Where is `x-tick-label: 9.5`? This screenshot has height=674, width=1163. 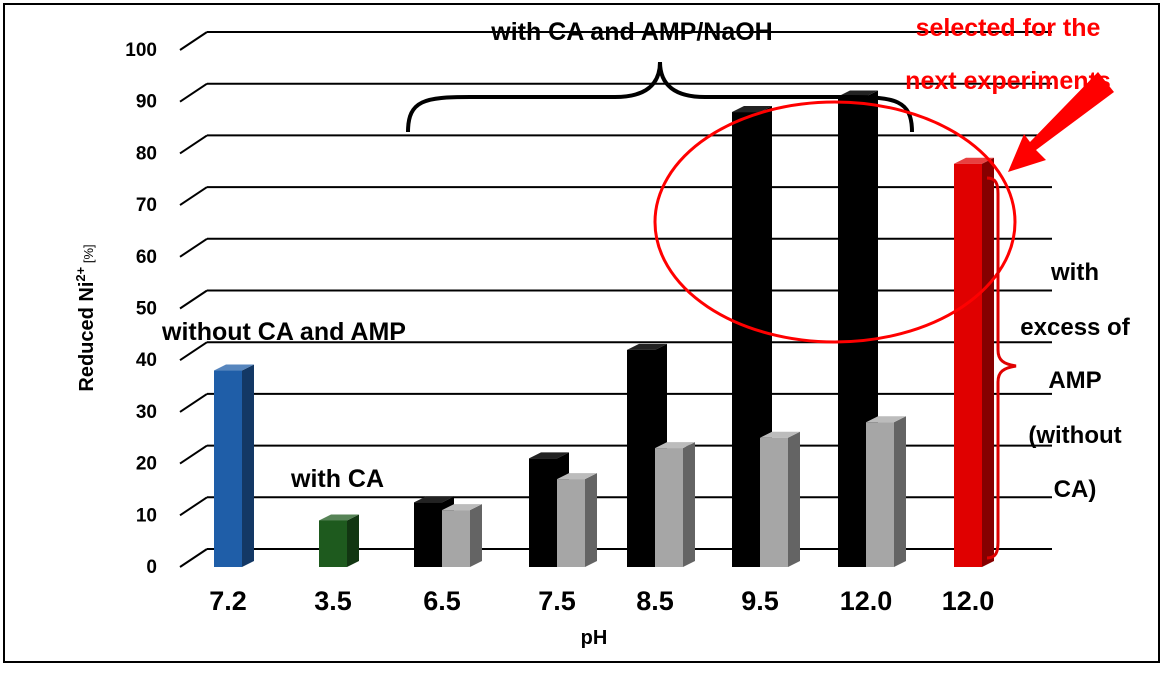
x-tick-label: 9.5 is located at coordinates (760, 601).